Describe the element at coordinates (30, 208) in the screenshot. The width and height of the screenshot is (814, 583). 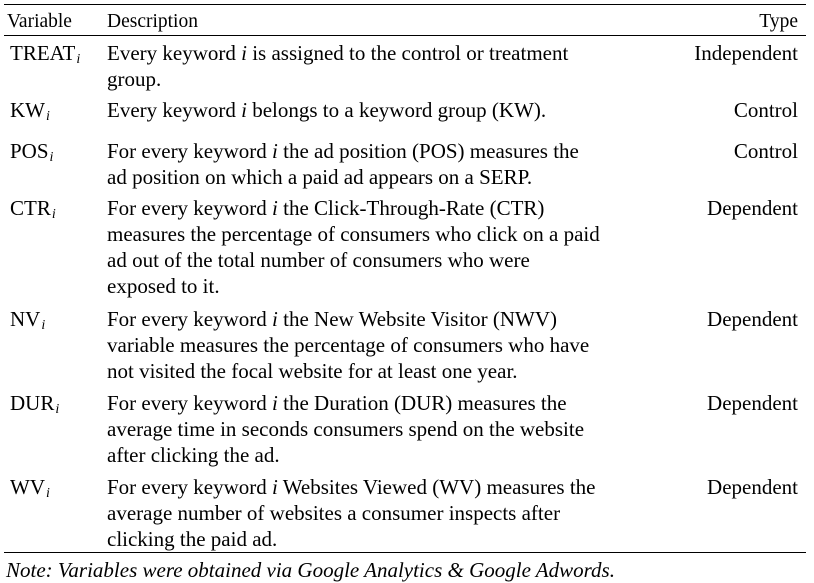
I see `variable-symbol: CTR` at that location.